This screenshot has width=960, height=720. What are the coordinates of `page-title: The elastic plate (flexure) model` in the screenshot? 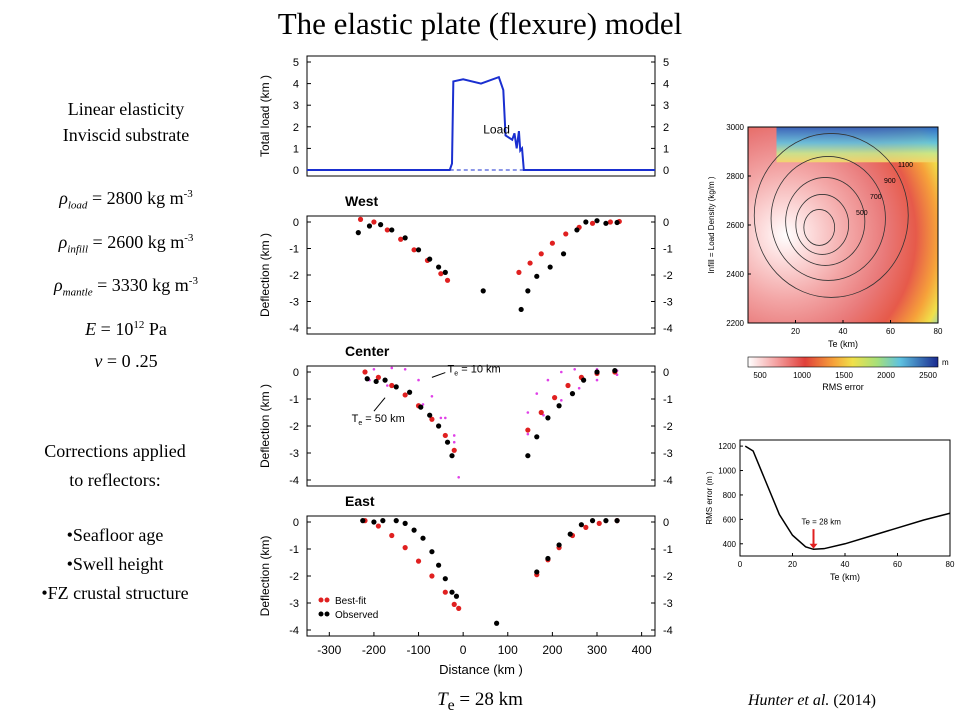 It's located at (480, 23).